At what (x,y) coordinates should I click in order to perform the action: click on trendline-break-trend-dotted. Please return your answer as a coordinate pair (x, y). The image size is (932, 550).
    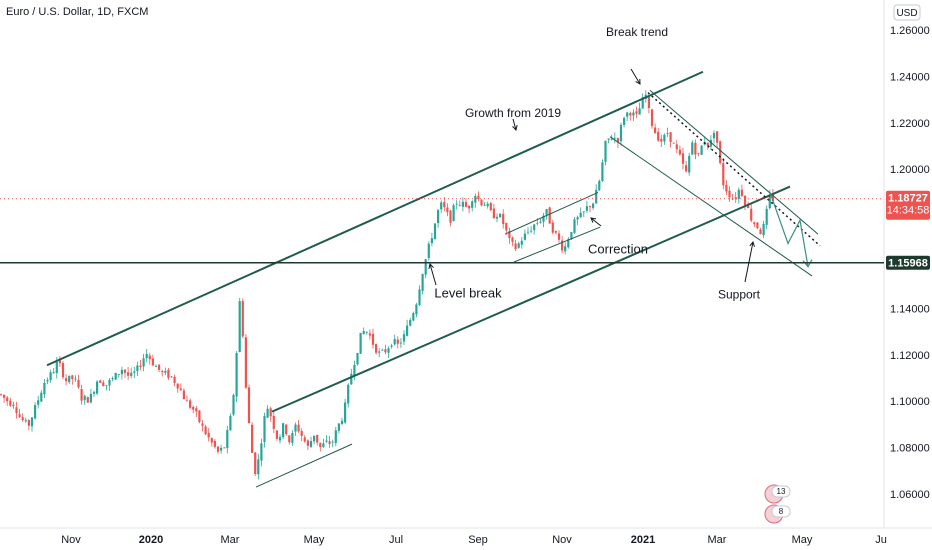
    Looking at the image, I should click on (734, 169).